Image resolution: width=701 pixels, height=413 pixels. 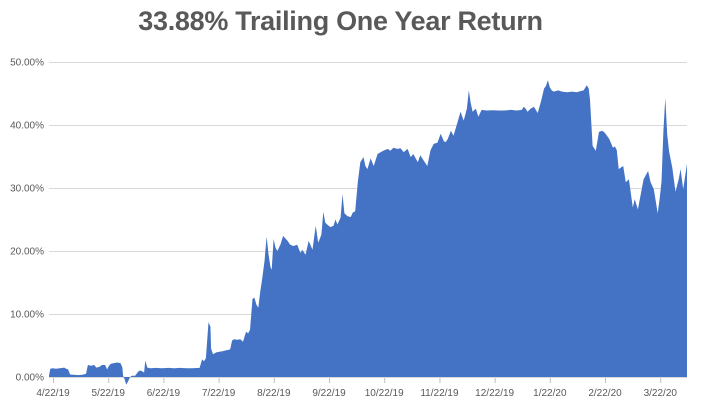 I want to click on x-axis-tick-label: 7/22/19, so click(x=219, y=393).